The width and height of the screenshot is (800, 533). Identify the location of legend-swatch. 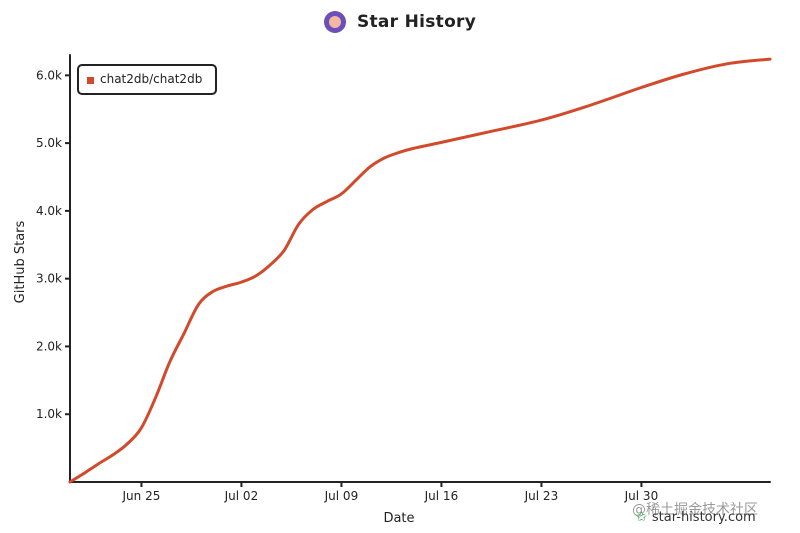
(90, 80).